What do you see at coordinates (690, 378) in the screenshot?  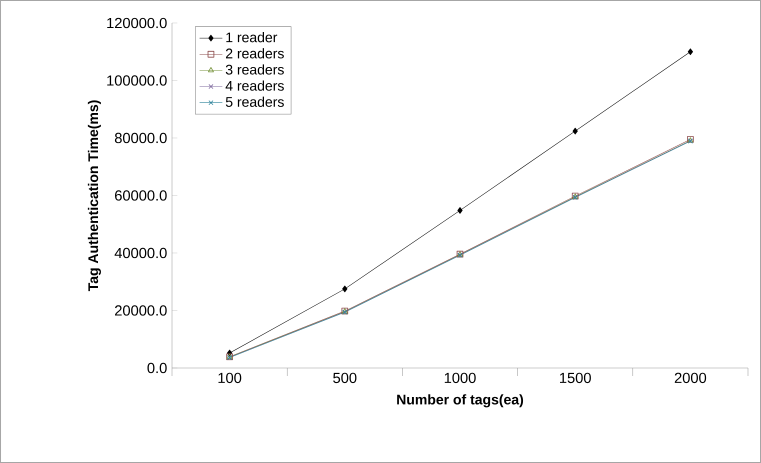 I see `x-tick-label: 2000` at bounding box center [690, 378].